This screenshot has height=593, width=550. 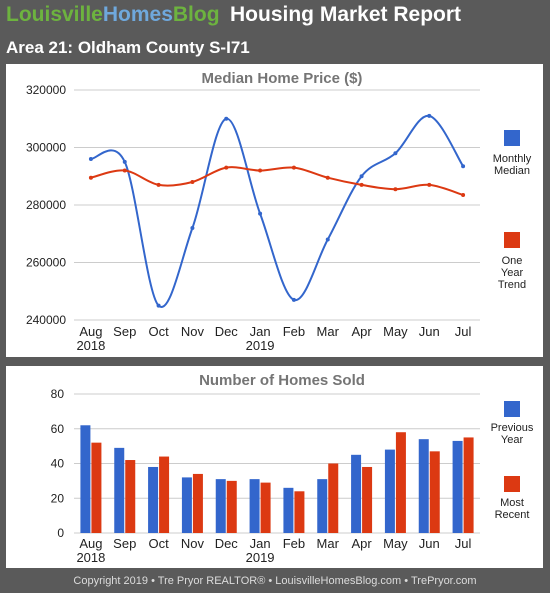 I want to click on y-tick-label: 240000, so click(x=46, y=320).